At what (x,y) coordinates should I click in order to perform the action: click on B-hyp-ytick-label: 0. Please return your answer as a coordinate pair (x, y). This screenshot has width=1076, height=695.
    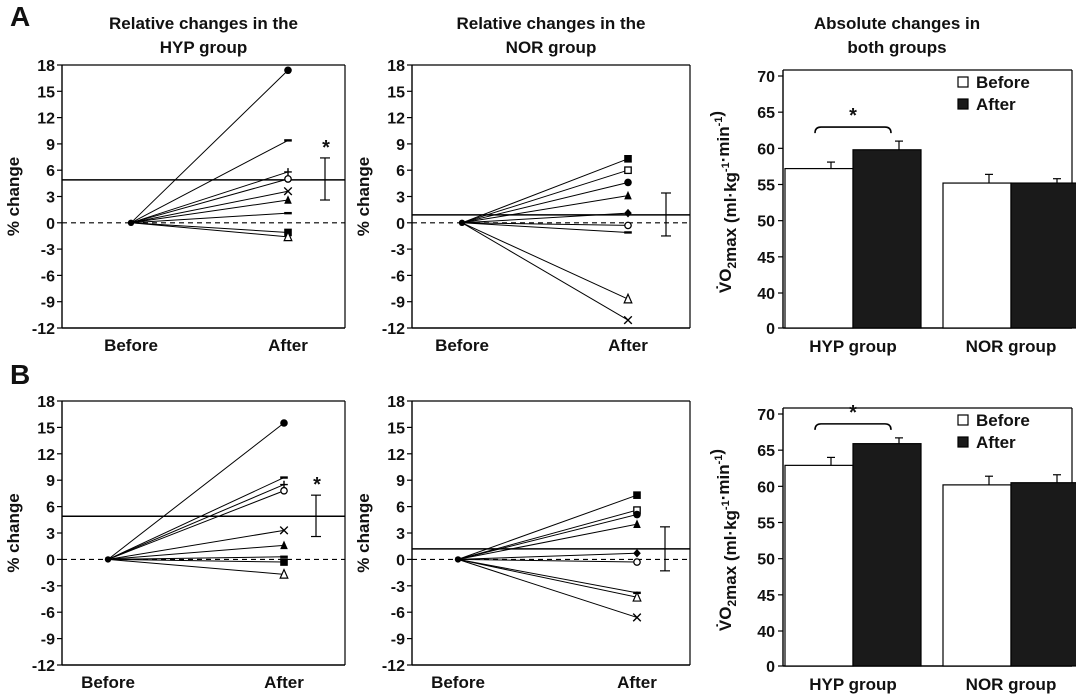
    Looking at the image, I should click on (50, 560).